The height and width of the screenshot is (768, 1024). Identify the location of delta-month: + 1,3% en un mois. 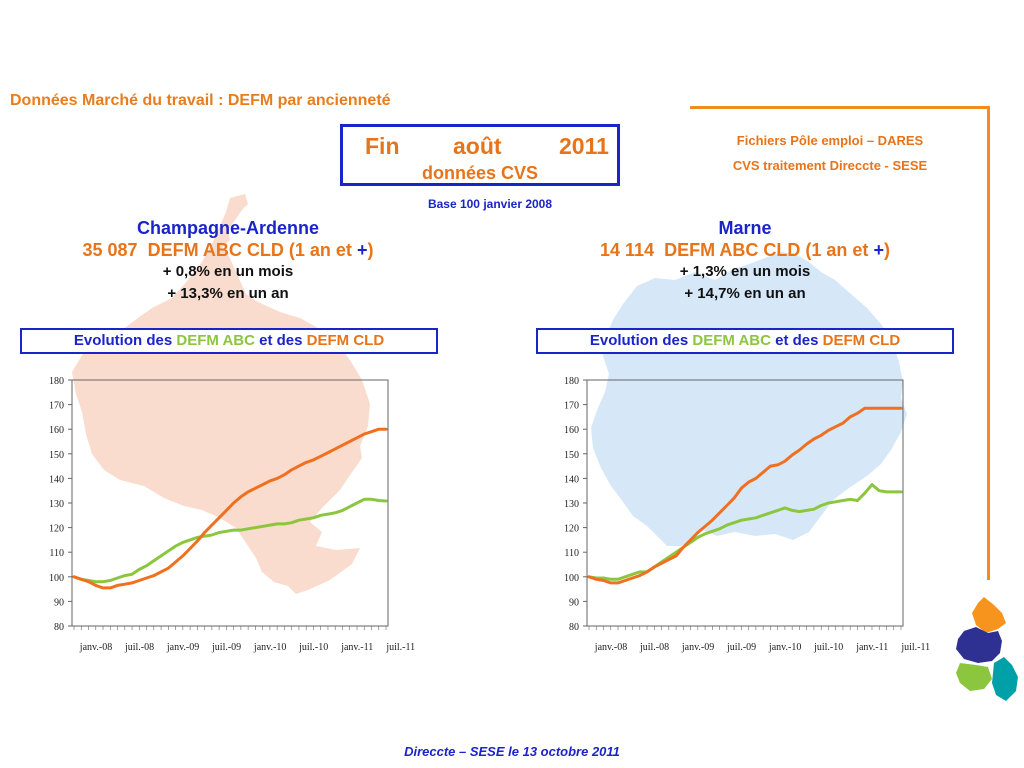
(745, 272).